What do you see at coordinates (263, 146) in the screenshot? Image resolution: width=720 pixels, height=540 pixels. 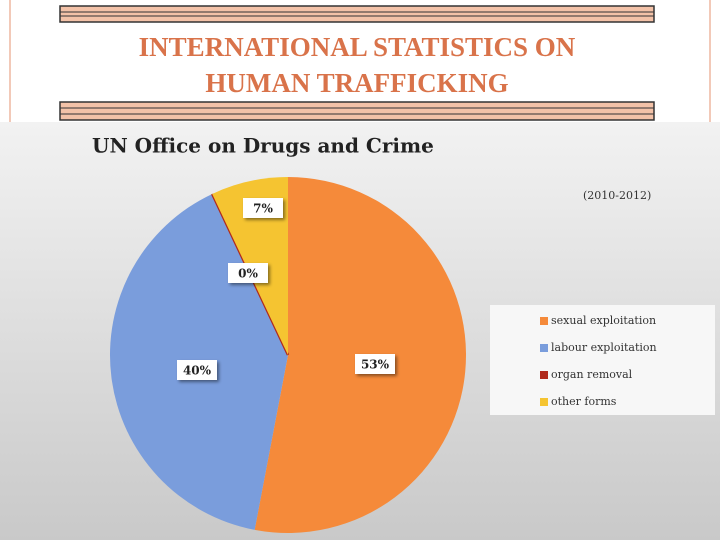 I see `chart-title: UN Office on Drugs and Crime` at bounding box center [263, 146].